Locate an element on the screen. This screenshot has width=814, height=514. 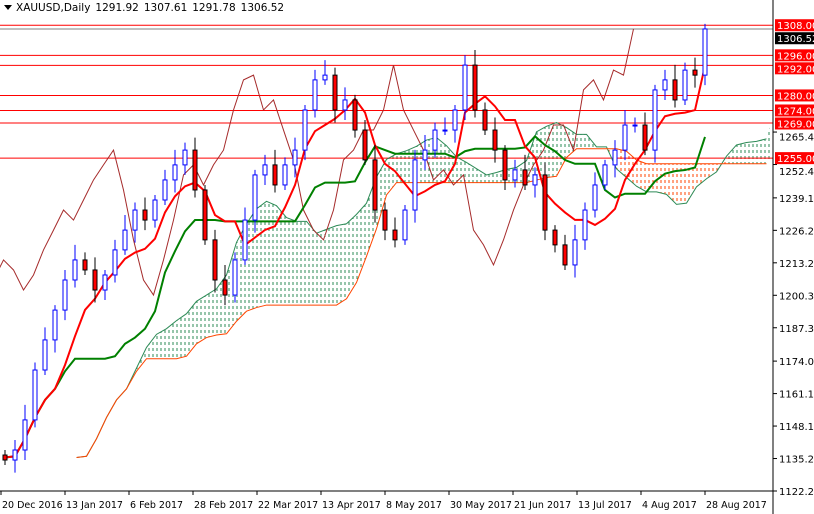
level-label: 1280.00 is located at coordinates (795, 96).